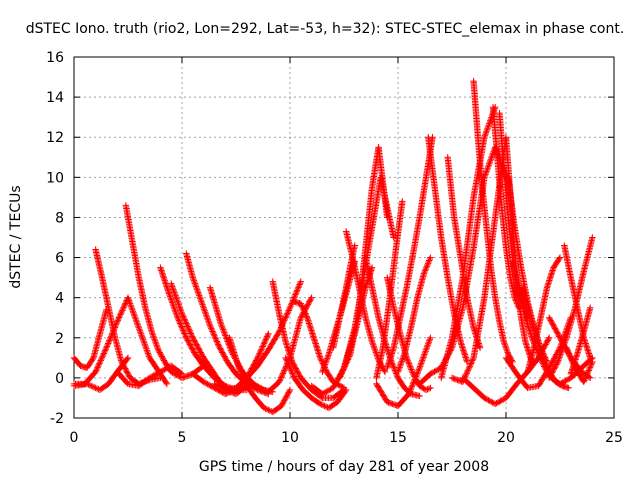 The image size is (640, 480). What do you see at coordinates (365, 302) in the screenshot?
I see `series-arc23` at bounding box center [365, 302].